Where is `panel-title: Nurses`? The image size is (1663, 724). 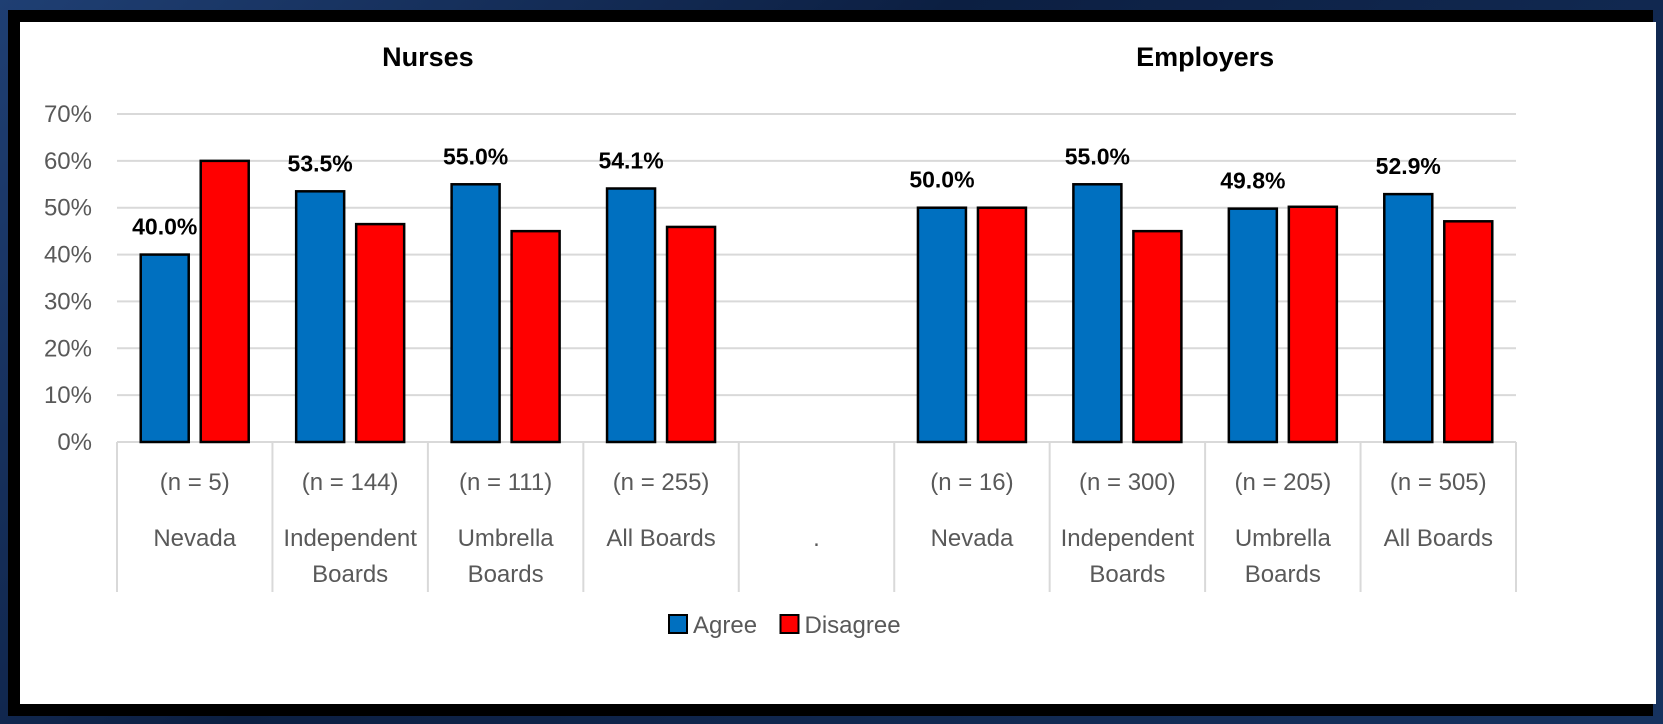
panel-title: Nurses is located at coordinates (428, 57).